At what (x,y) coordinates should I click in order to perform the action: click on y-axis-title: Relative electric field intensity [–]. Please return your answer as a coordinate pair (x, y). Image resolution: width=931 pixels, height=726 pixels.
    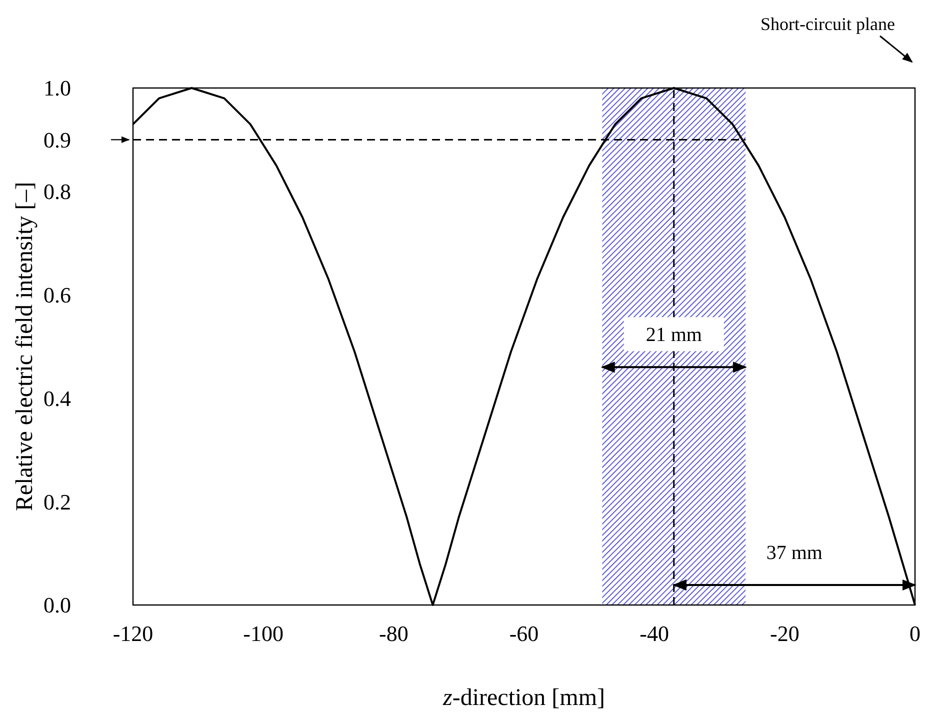
    Looking at the image, I should click on (25, 347).